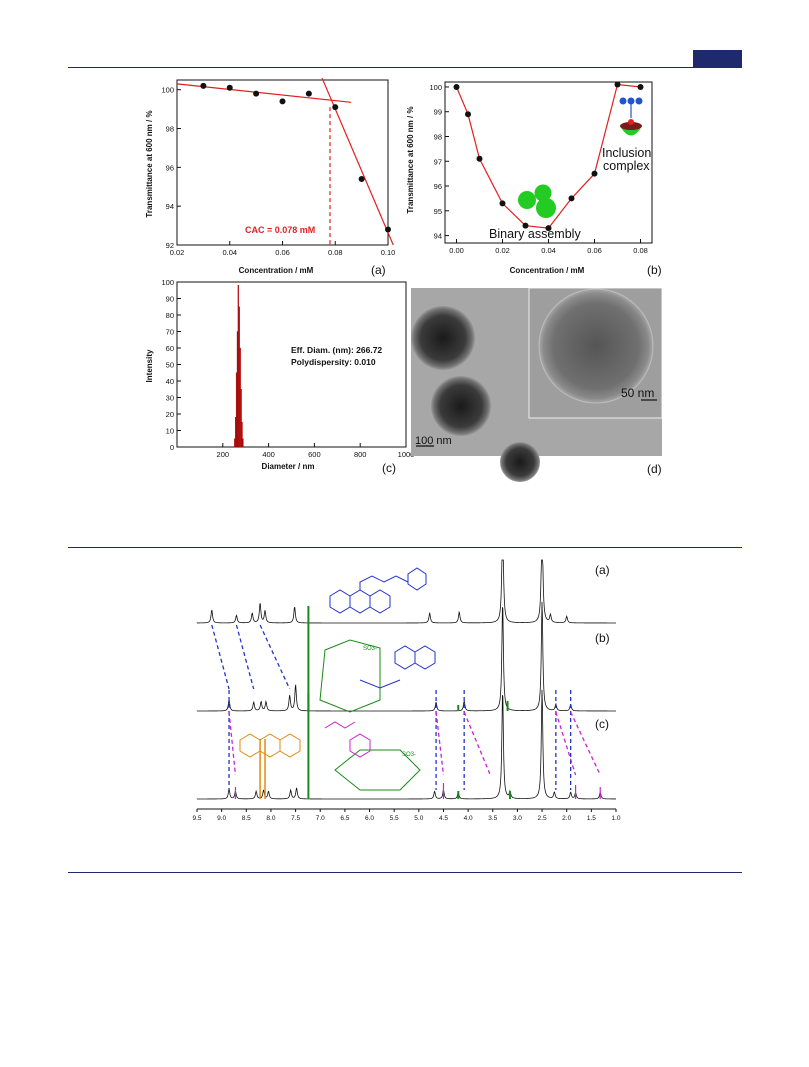  What do you see at coordinates (245, 657) in the screenshot?
I see `nmr-correlation-blue` at bounding box center [245, 657].